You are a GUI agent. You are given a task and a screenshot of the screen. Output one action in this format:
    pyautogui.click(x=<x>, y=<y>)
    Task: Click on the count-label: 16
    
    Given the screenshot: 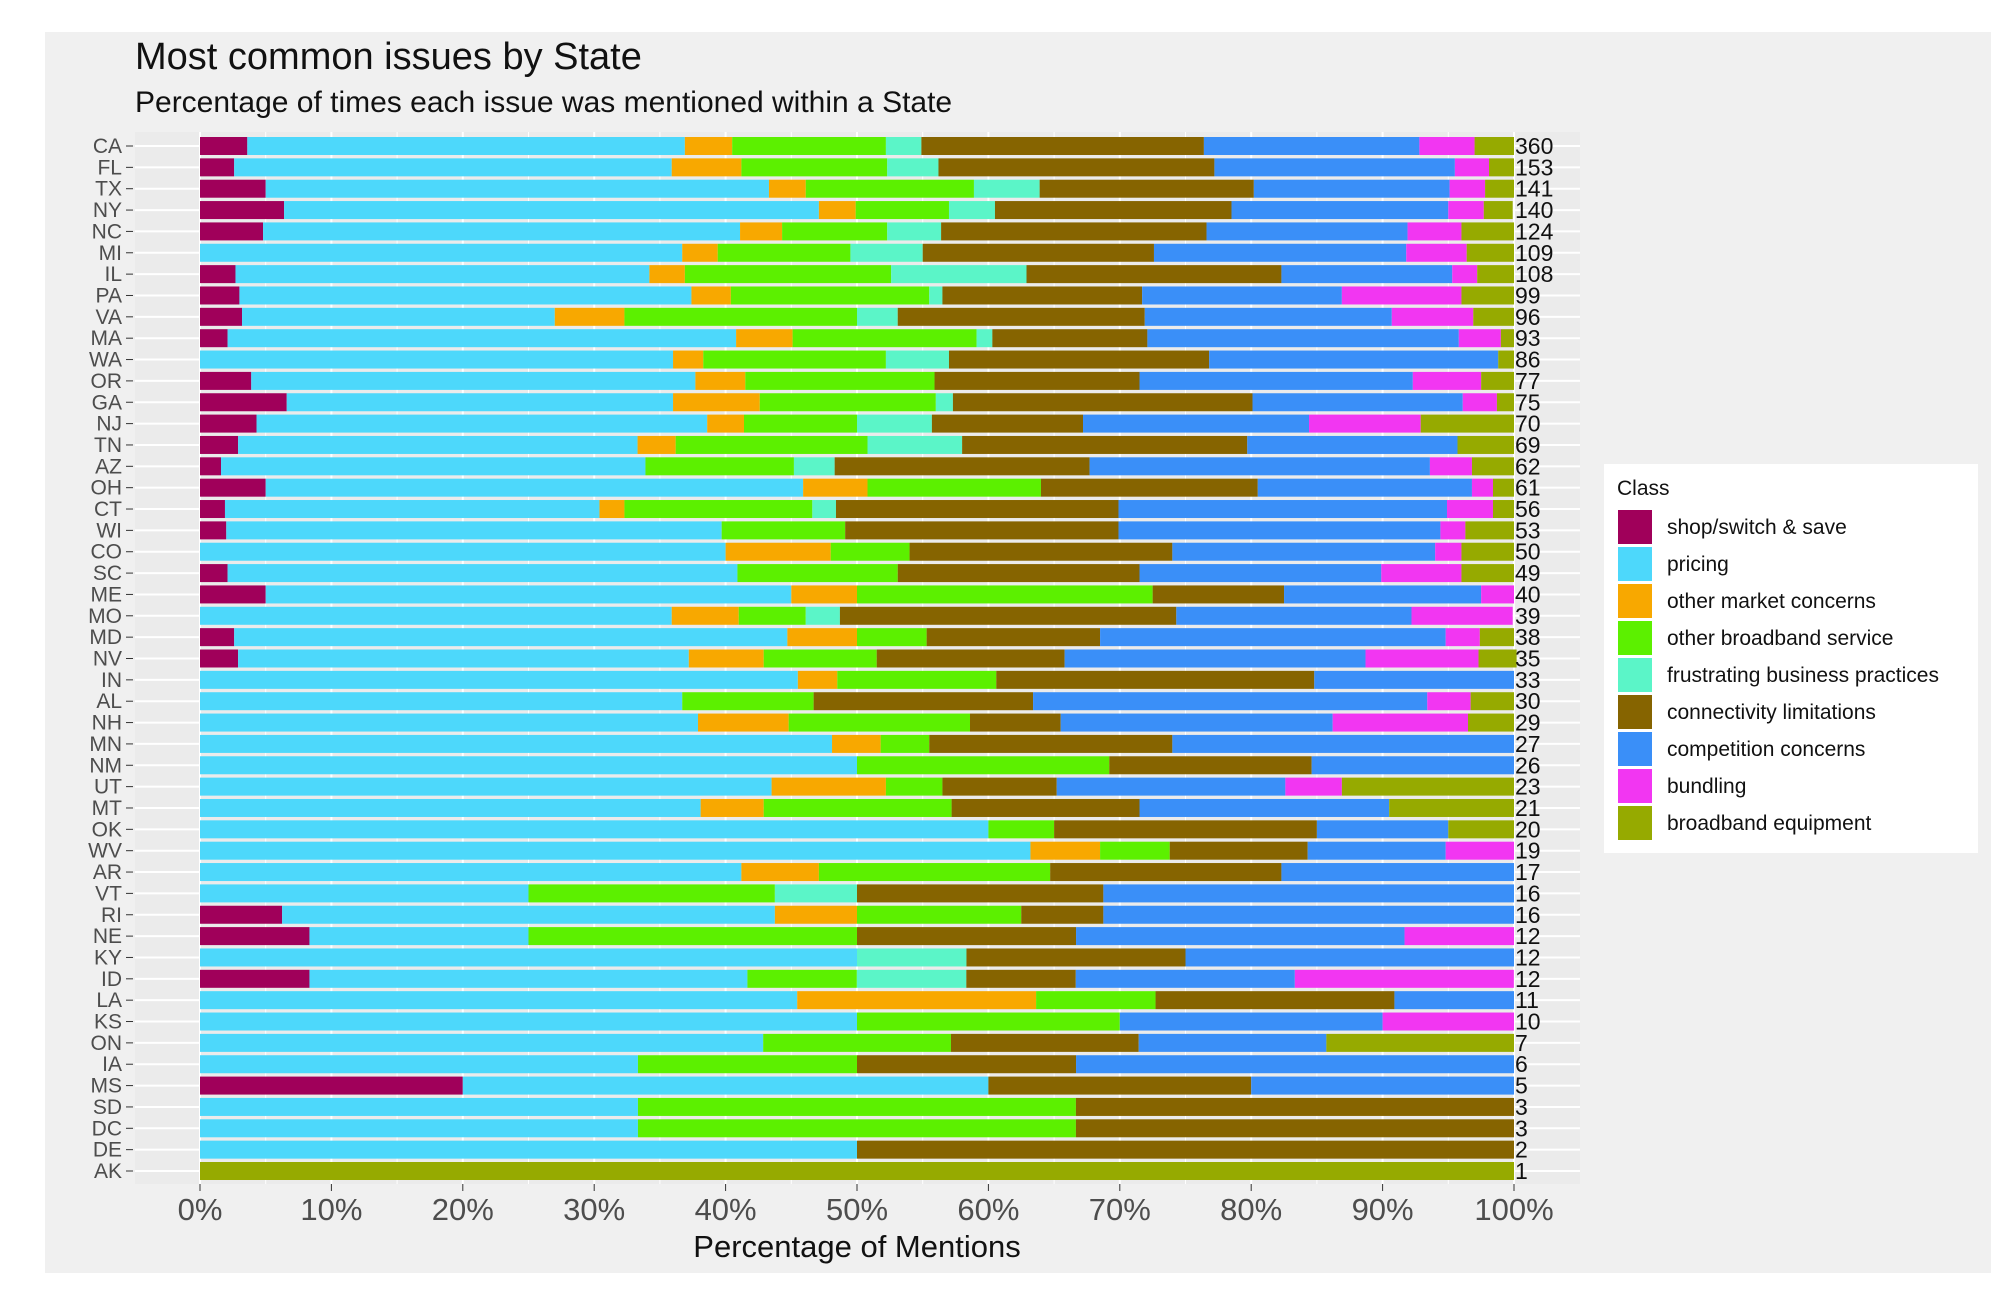 What is the action you would take?
    pyautogui.click(x=1528, y=915)
    